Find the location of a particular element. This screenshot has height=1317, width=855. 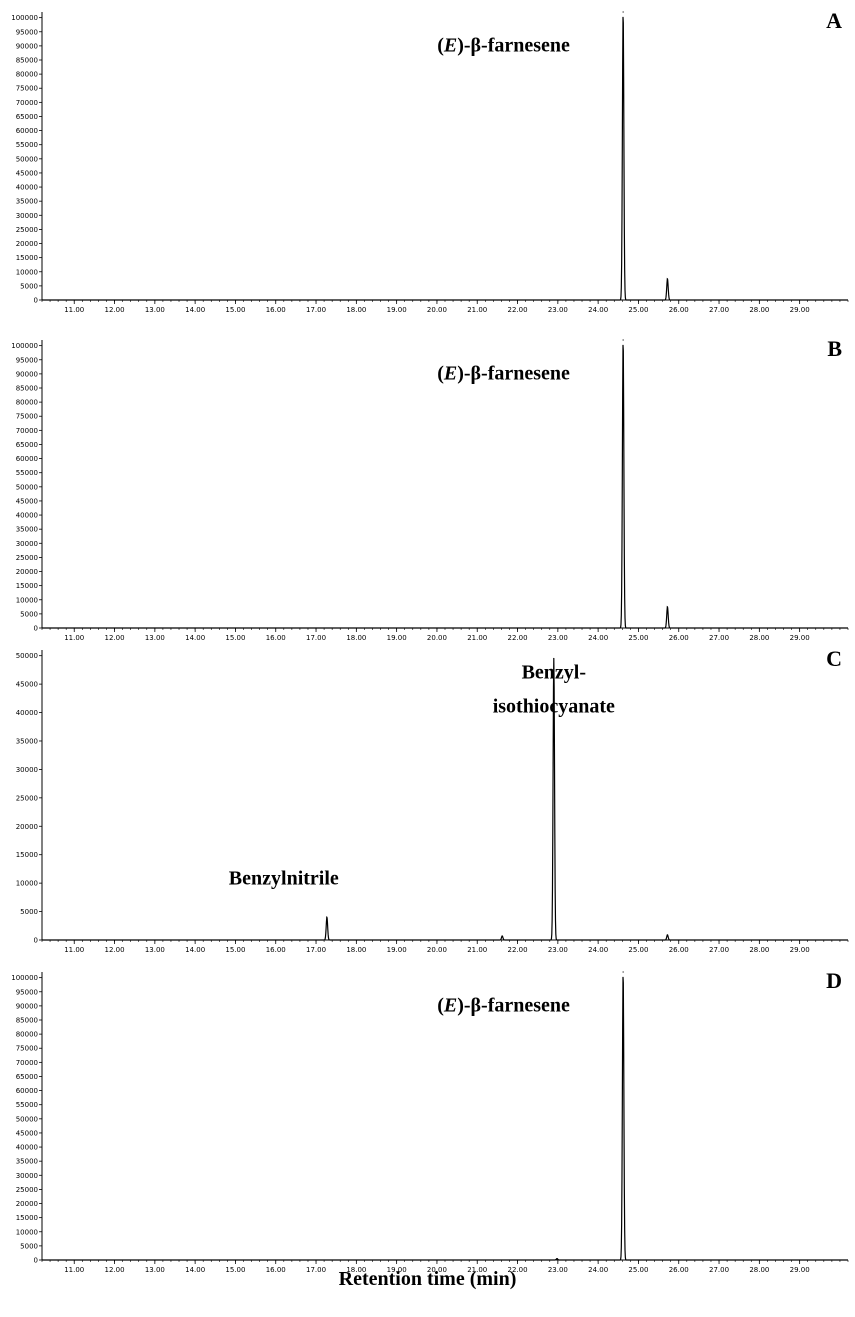

x-tick-label: 14.00 is located at coordinates (195, 1270).